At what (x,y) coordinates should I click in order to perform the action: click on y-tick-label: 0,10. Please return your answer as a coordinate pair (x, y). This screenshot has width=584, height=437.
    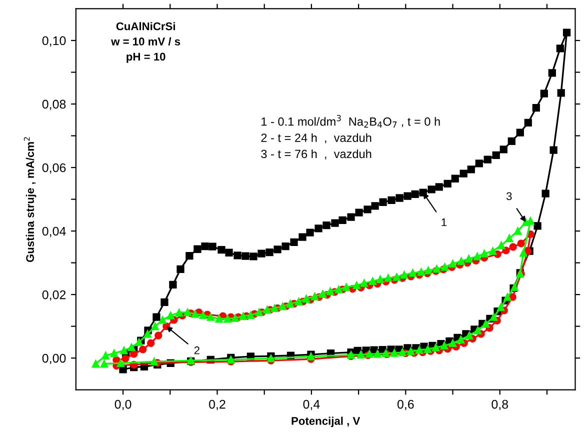
    Looking at the image, I should click on (54, 41).